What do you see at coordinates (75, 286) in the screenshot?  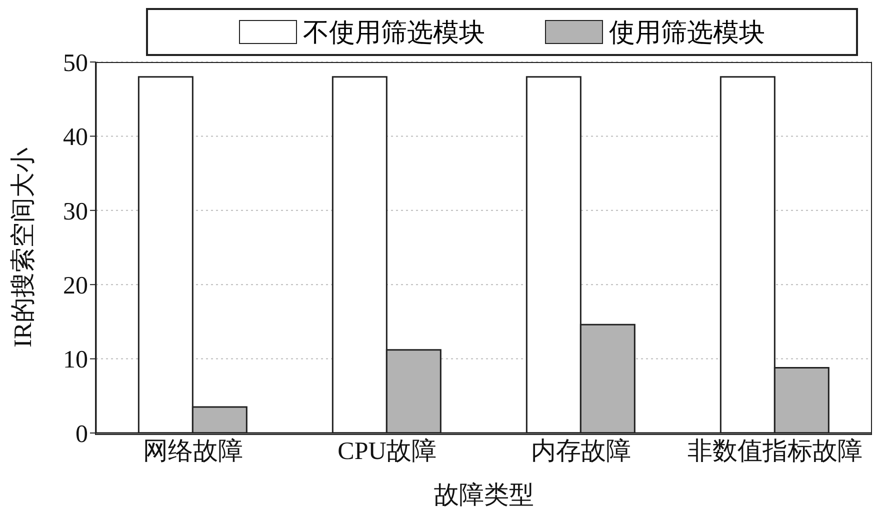 I see `y-tick-label: 20` at bounding box center [75, 286].